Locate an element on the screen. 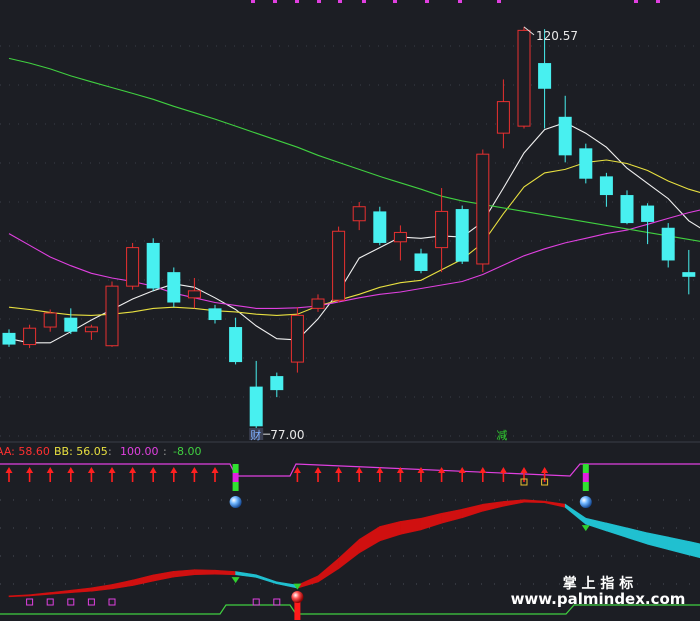  bottom-step-path is located at coordinates (350, 609).